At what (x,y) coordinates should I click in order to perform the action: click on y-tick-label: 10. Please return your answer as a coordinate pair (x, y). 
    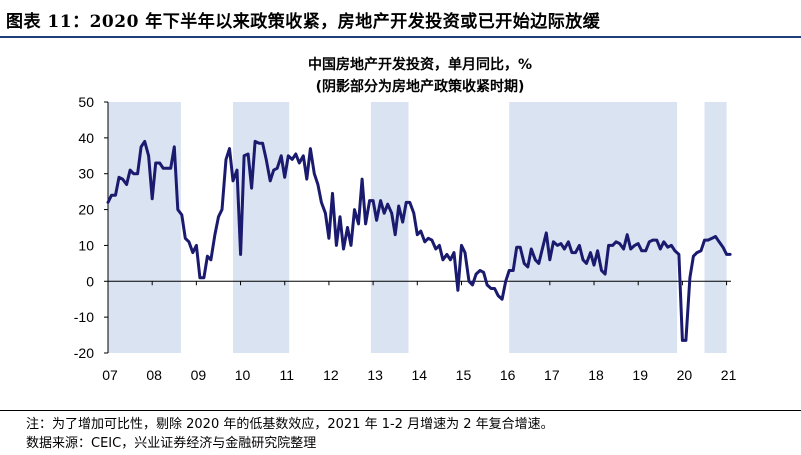
    Looking at the image, I should click on (86, 245).